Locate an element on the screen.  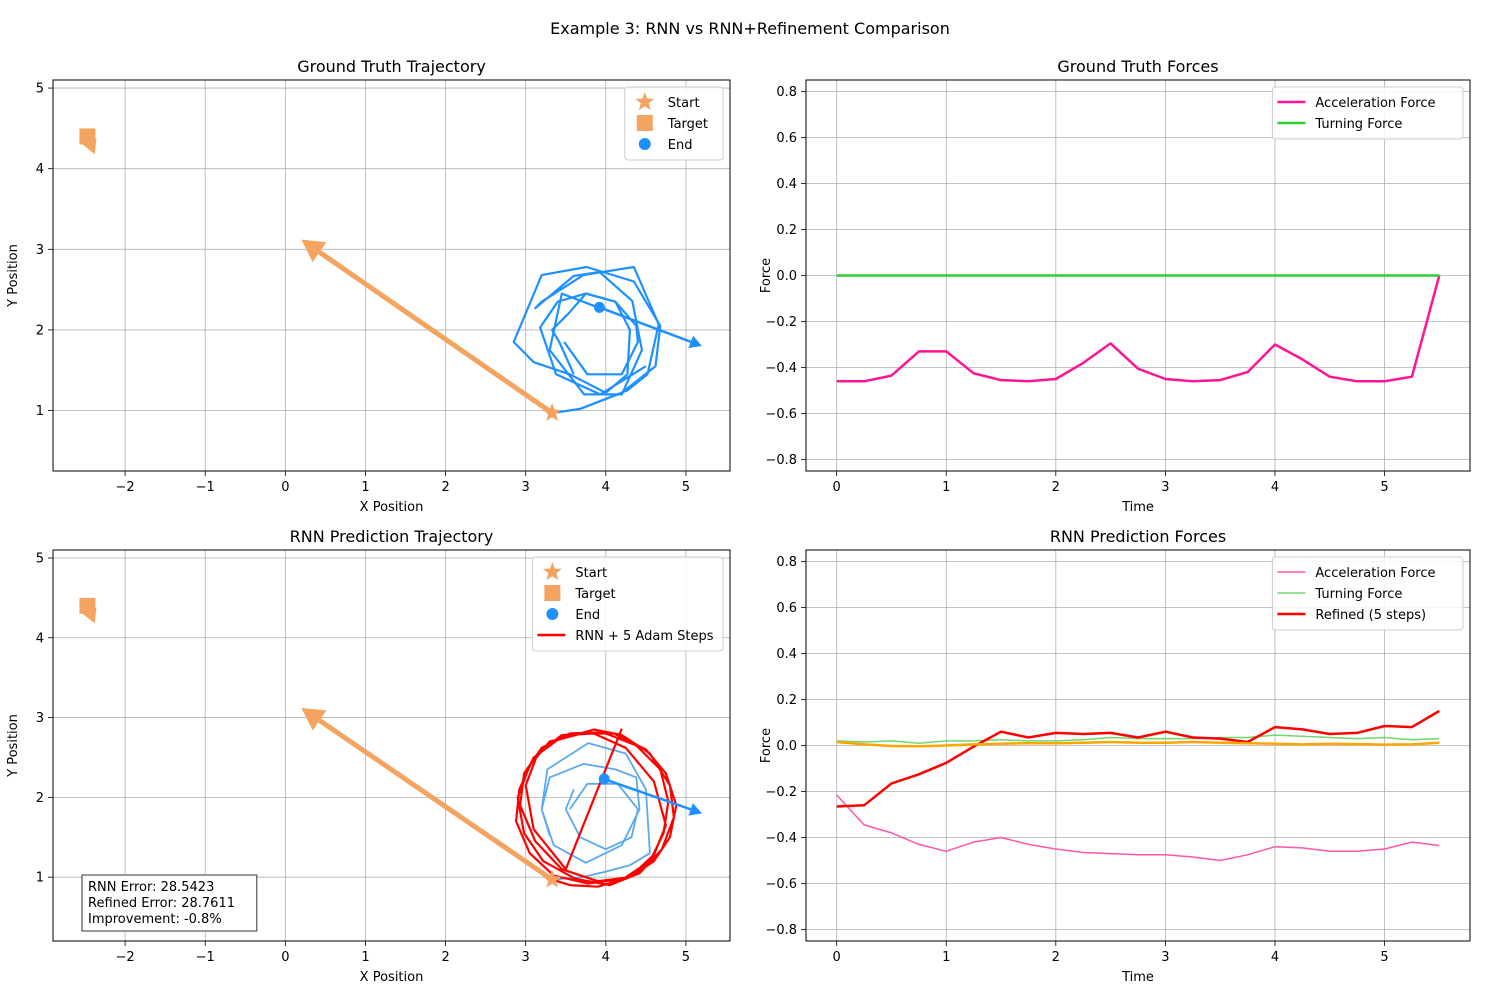
y-tick-label: 0.6 is located at coordinates (786, 138).